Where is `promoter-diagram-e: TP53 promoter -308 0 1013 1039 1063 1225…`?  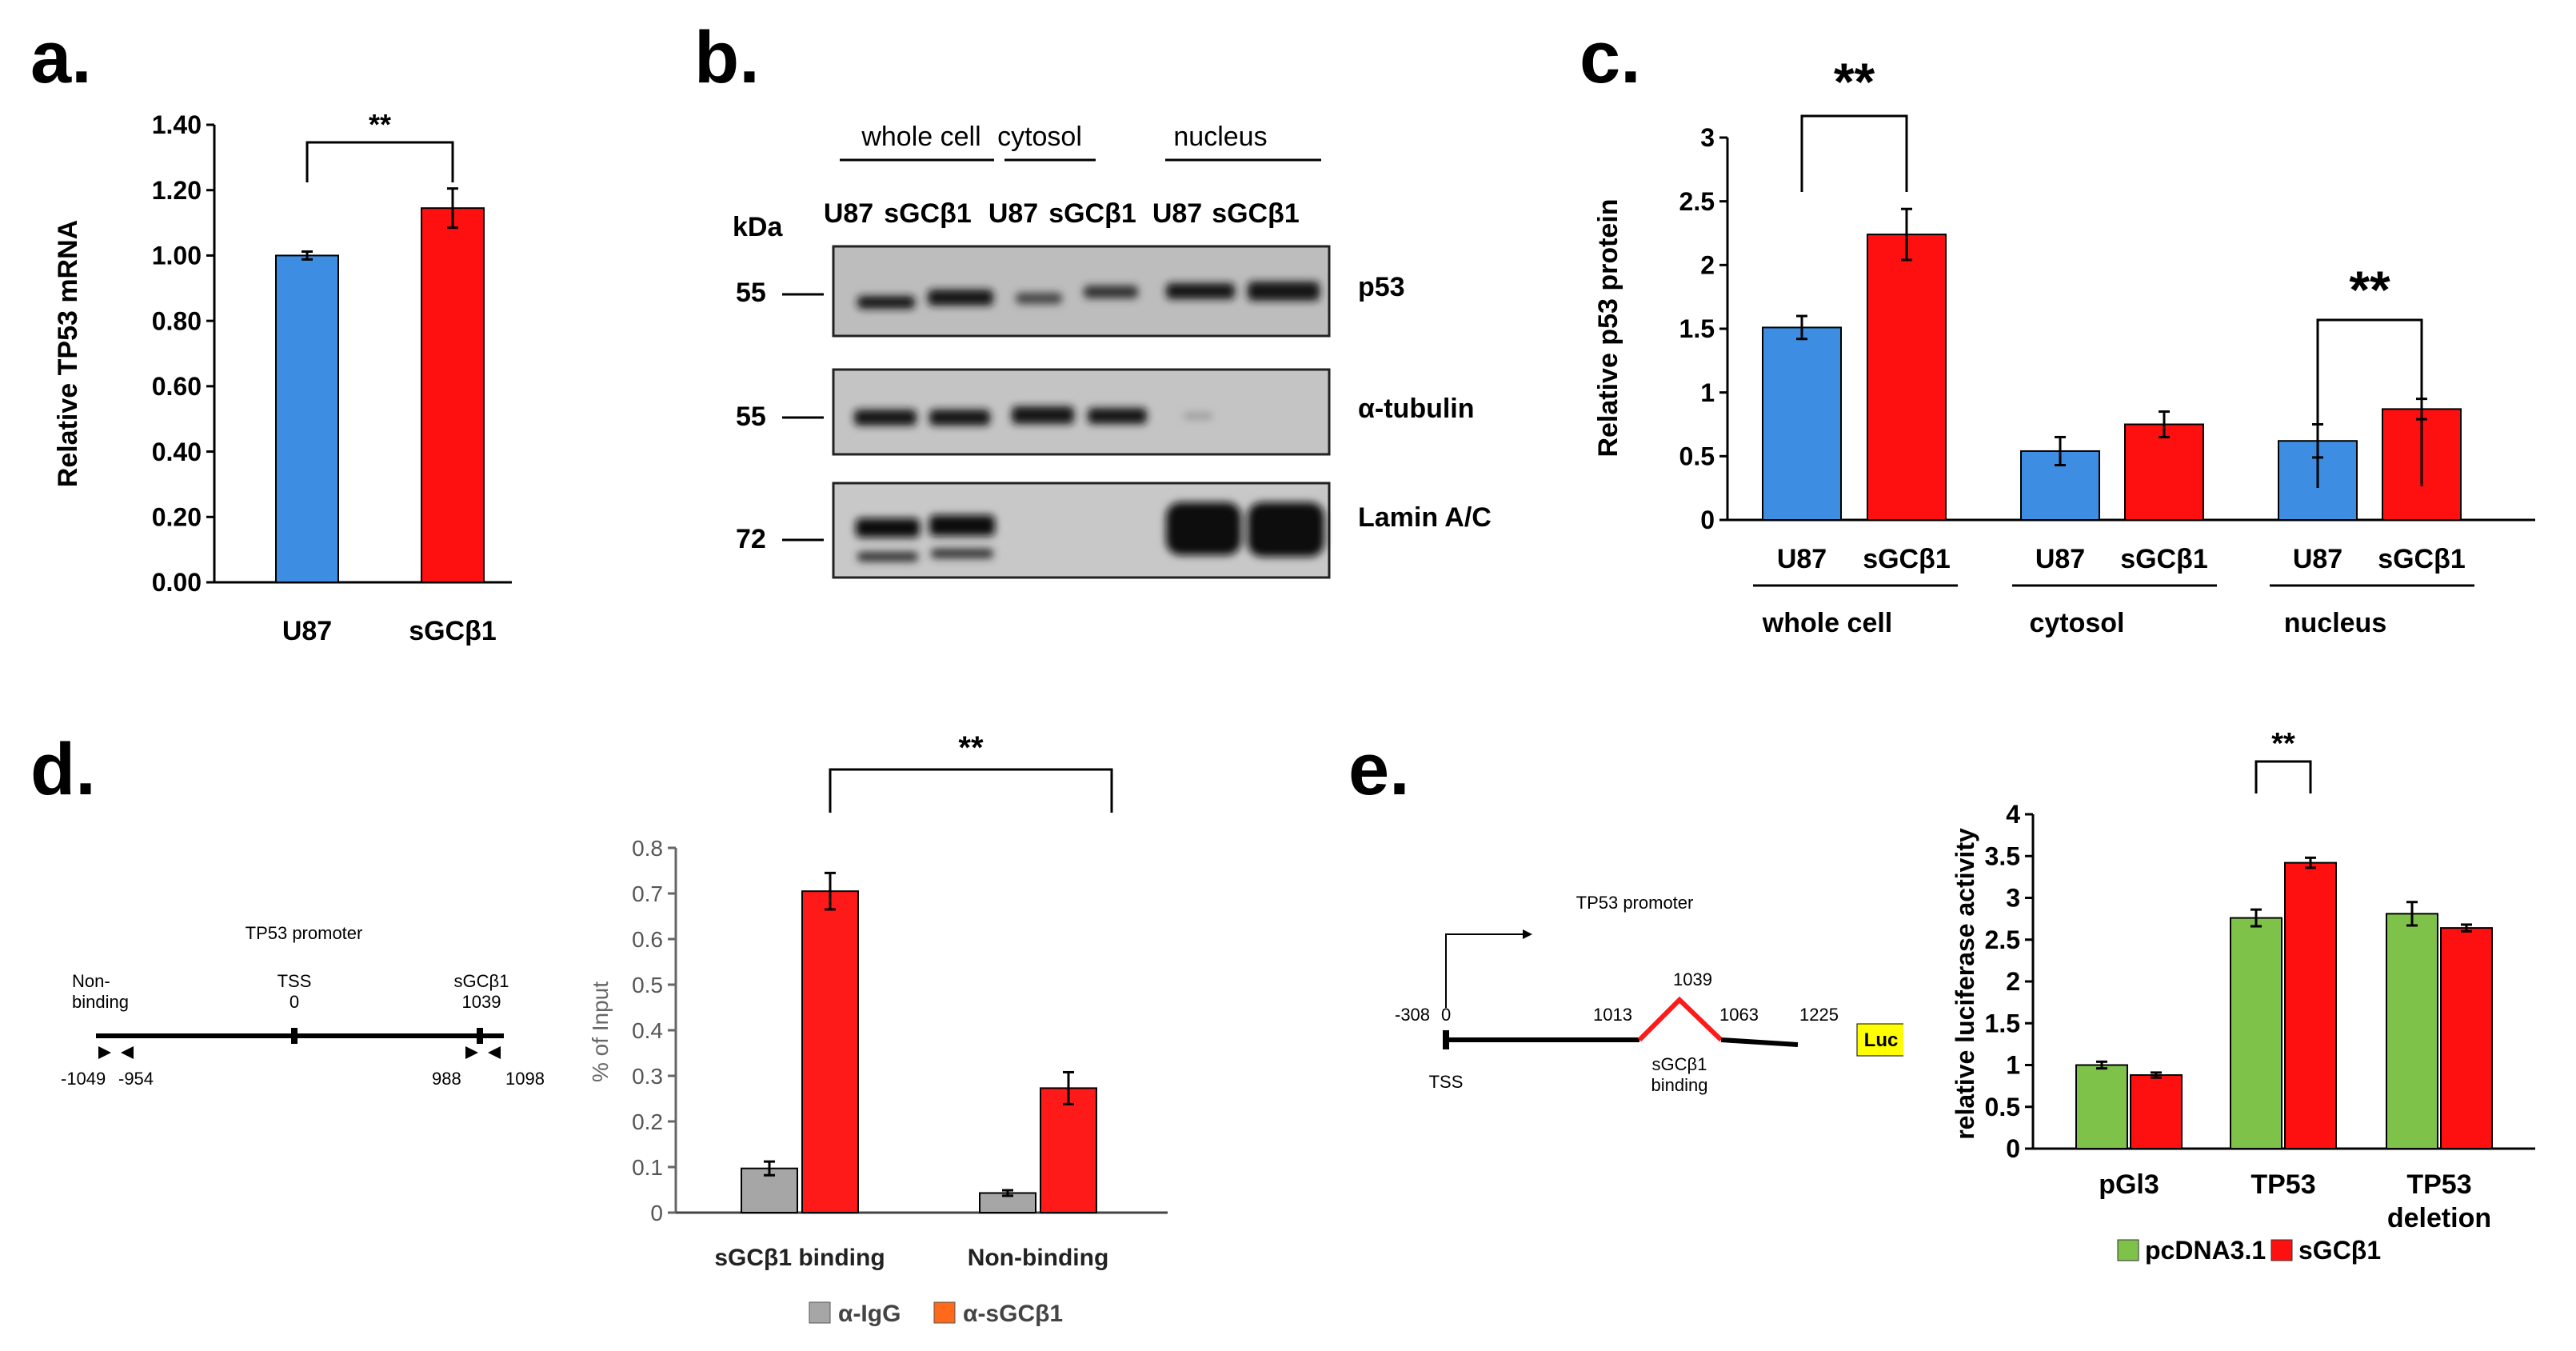 promoter-diagram-e: TP53 promoter -308 0 1013 1039 1063 1225… is located at coordinates (1649, 994).